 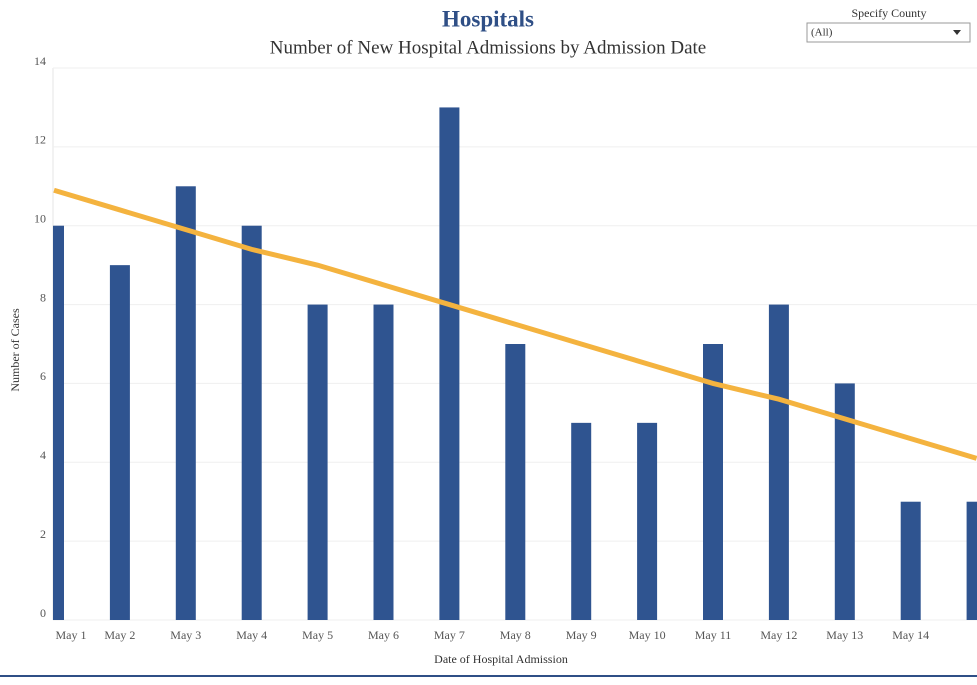 What do you see at coordinates (822, 33) in the screenshot?
I see `dropdown-value: (All)` at bounding box center [822, 33].